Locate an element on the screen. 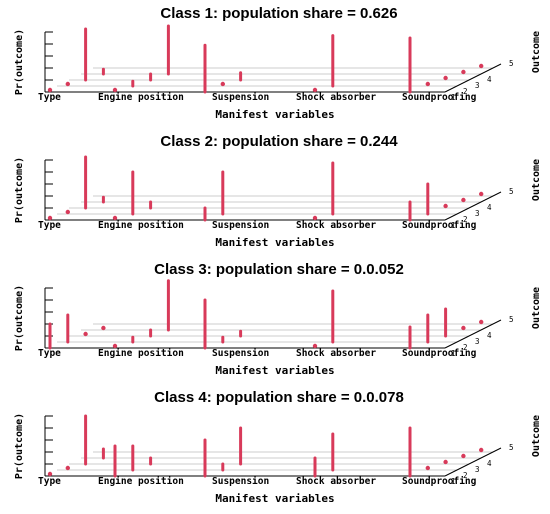  chart-title: Class 1: population share = 0.626 is located at coordinates (278, 13).